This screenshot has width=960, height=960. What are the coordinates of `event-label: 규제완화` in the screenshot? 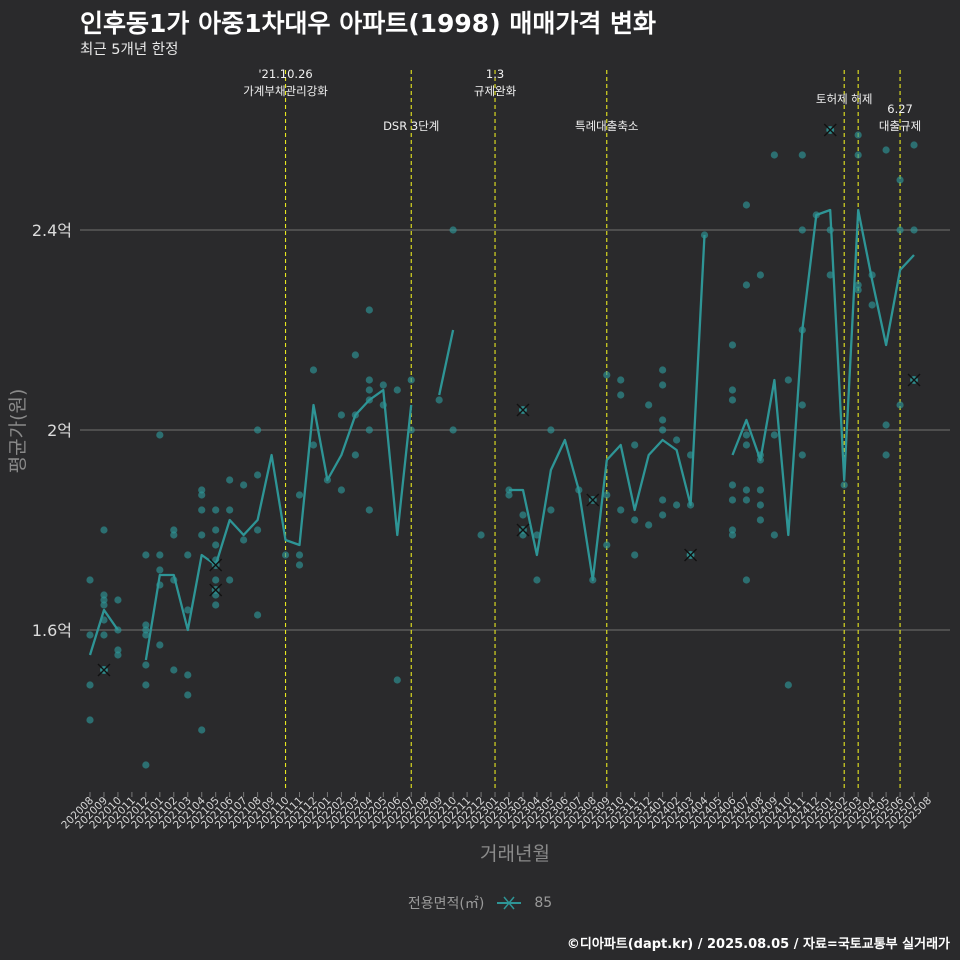 It's located at (495, 91).